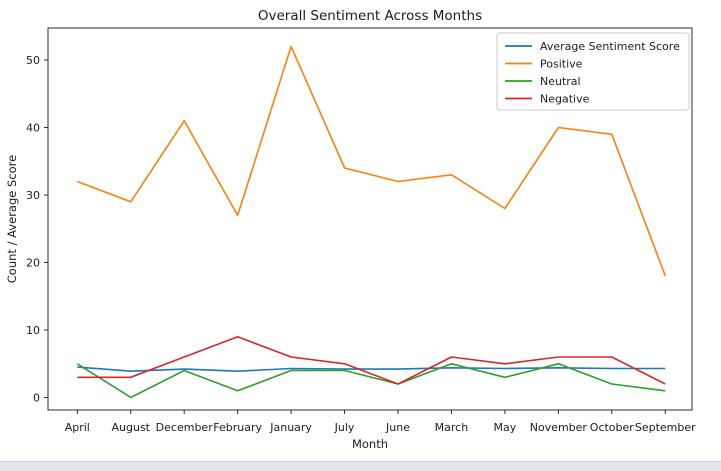  What do you see at coordinates (33, 60) in the screenshot?
I see `y-tick-label: 50` at bounding box center [33, 60].